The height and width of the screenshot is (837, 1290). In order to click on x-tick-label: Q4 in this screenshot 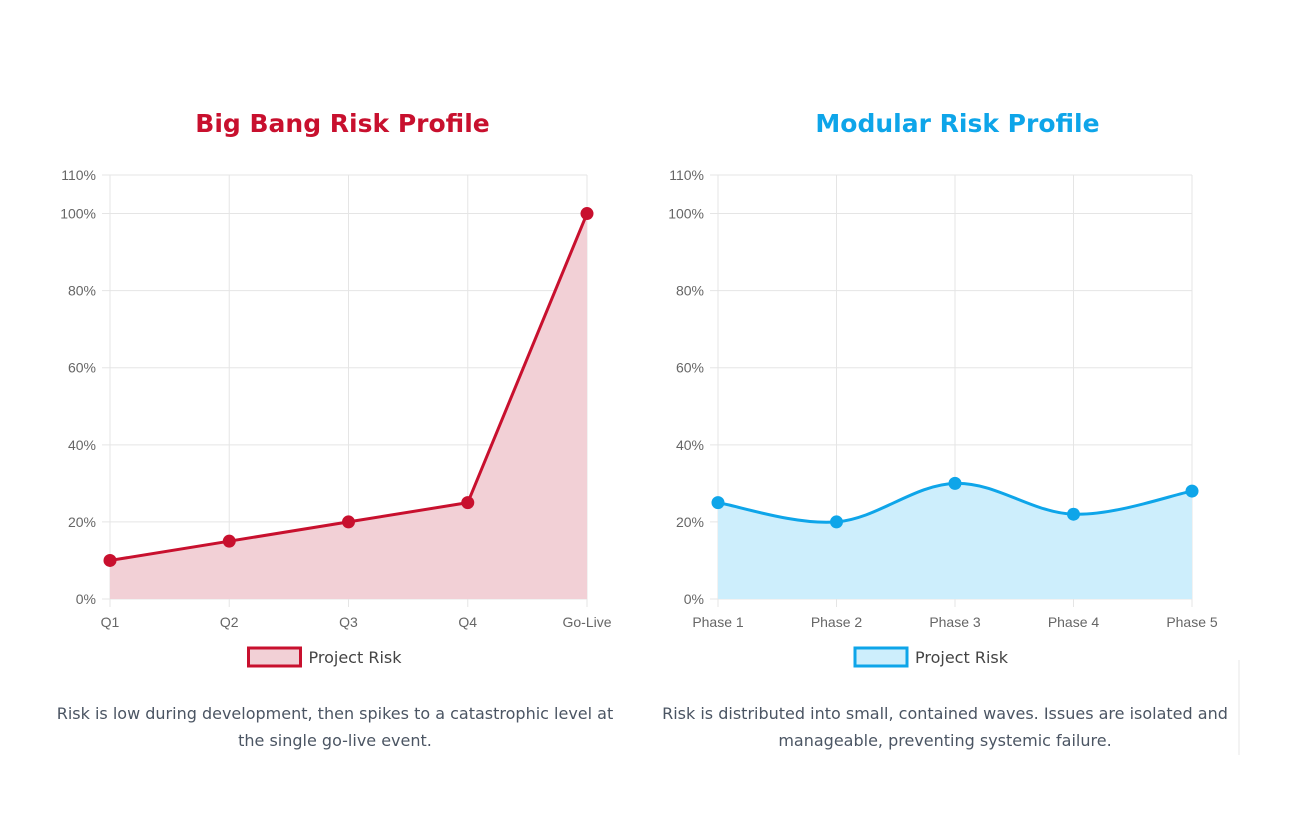, I will do `click(467, 622)`.